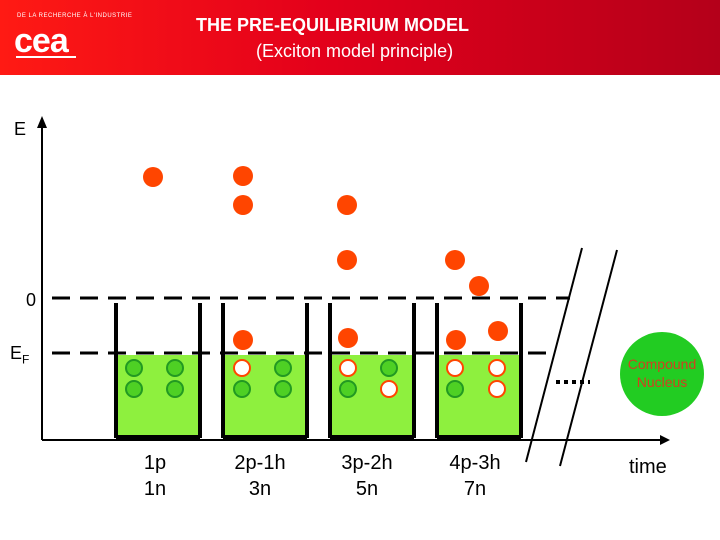 This screenshot has height=540, width=720. I want to click on page-subtitle: (Exciton model principle), so click(355, 51).